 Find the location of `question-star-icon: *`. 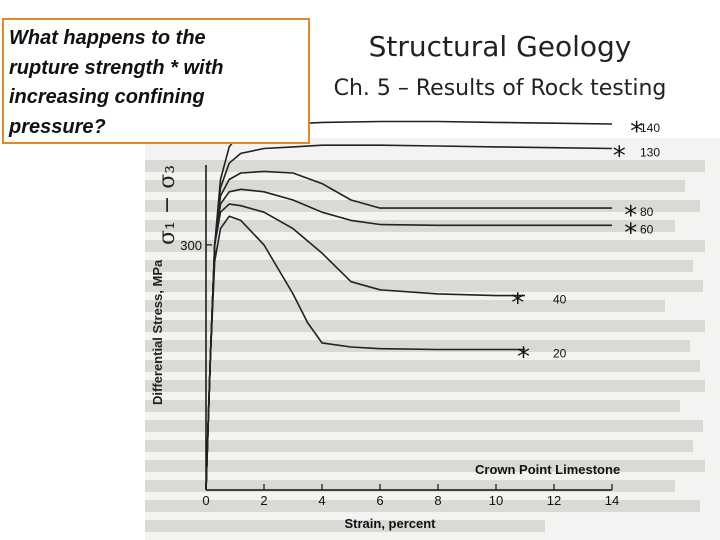

question-star-icon: * is located at coordinates (174, 67).